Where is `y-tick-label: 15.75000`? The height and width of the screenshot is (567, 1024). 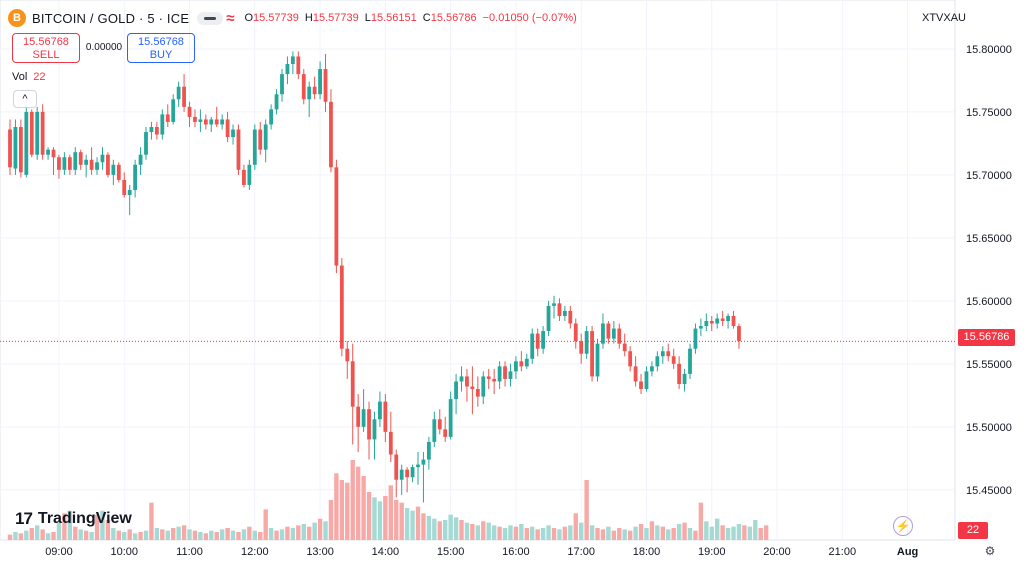
y-tick-label: 15.75000 is located at coordinates (989, 113).